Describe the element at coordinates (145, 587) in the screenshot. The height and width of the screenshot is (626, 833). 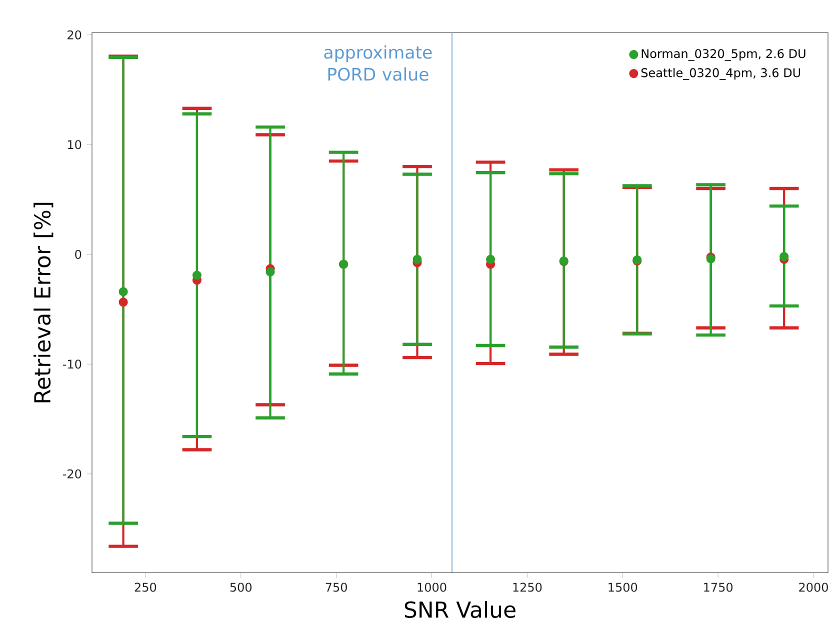
I see `x-tick-label: 250` at that location.